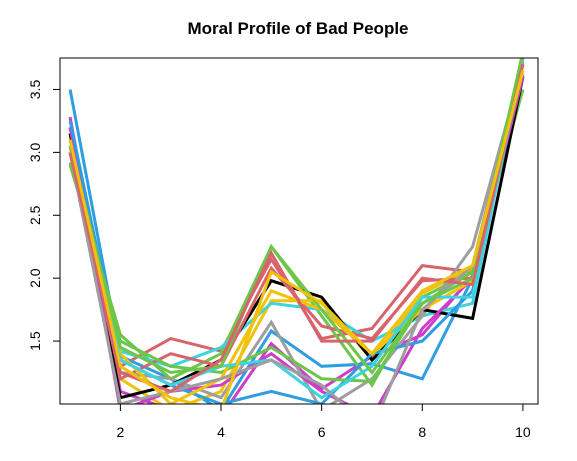 The image size is (577, 461). Describe the element at coordinates (221, 432) in the screenshot. I see `x-tick-label: 4` at that location.